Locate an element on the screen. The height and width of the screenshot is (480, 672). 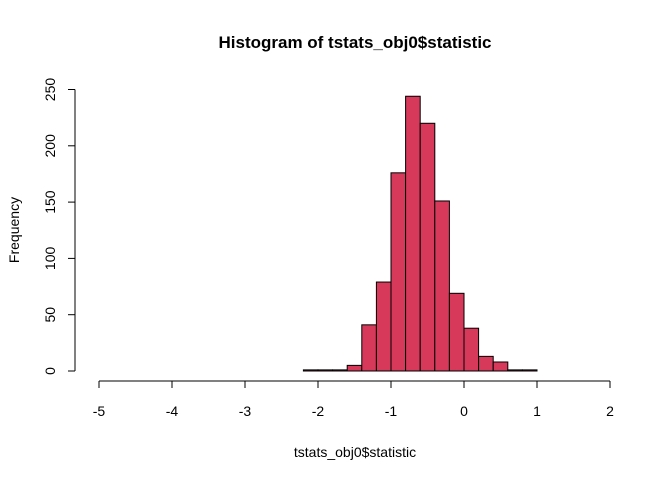
y-tick-label: 100 is located at coordinates (50, 259).